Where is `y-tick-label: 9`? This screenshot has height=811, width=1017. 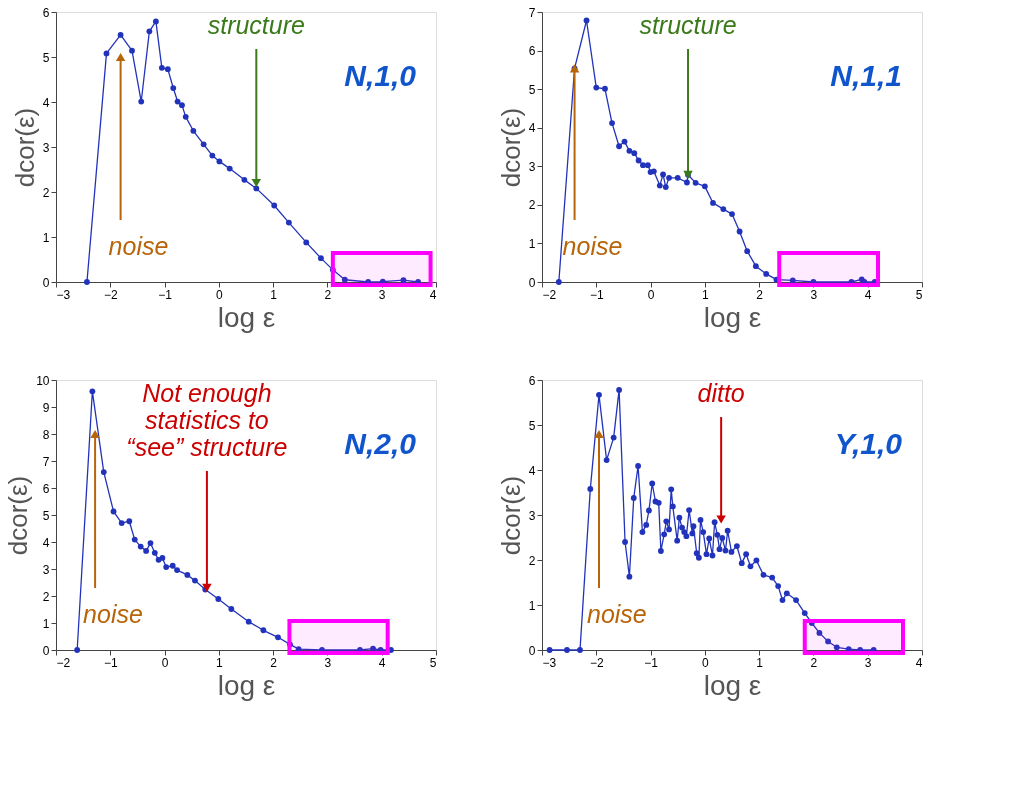
y-tick-label: 9 is located at coordinates (46, 407).